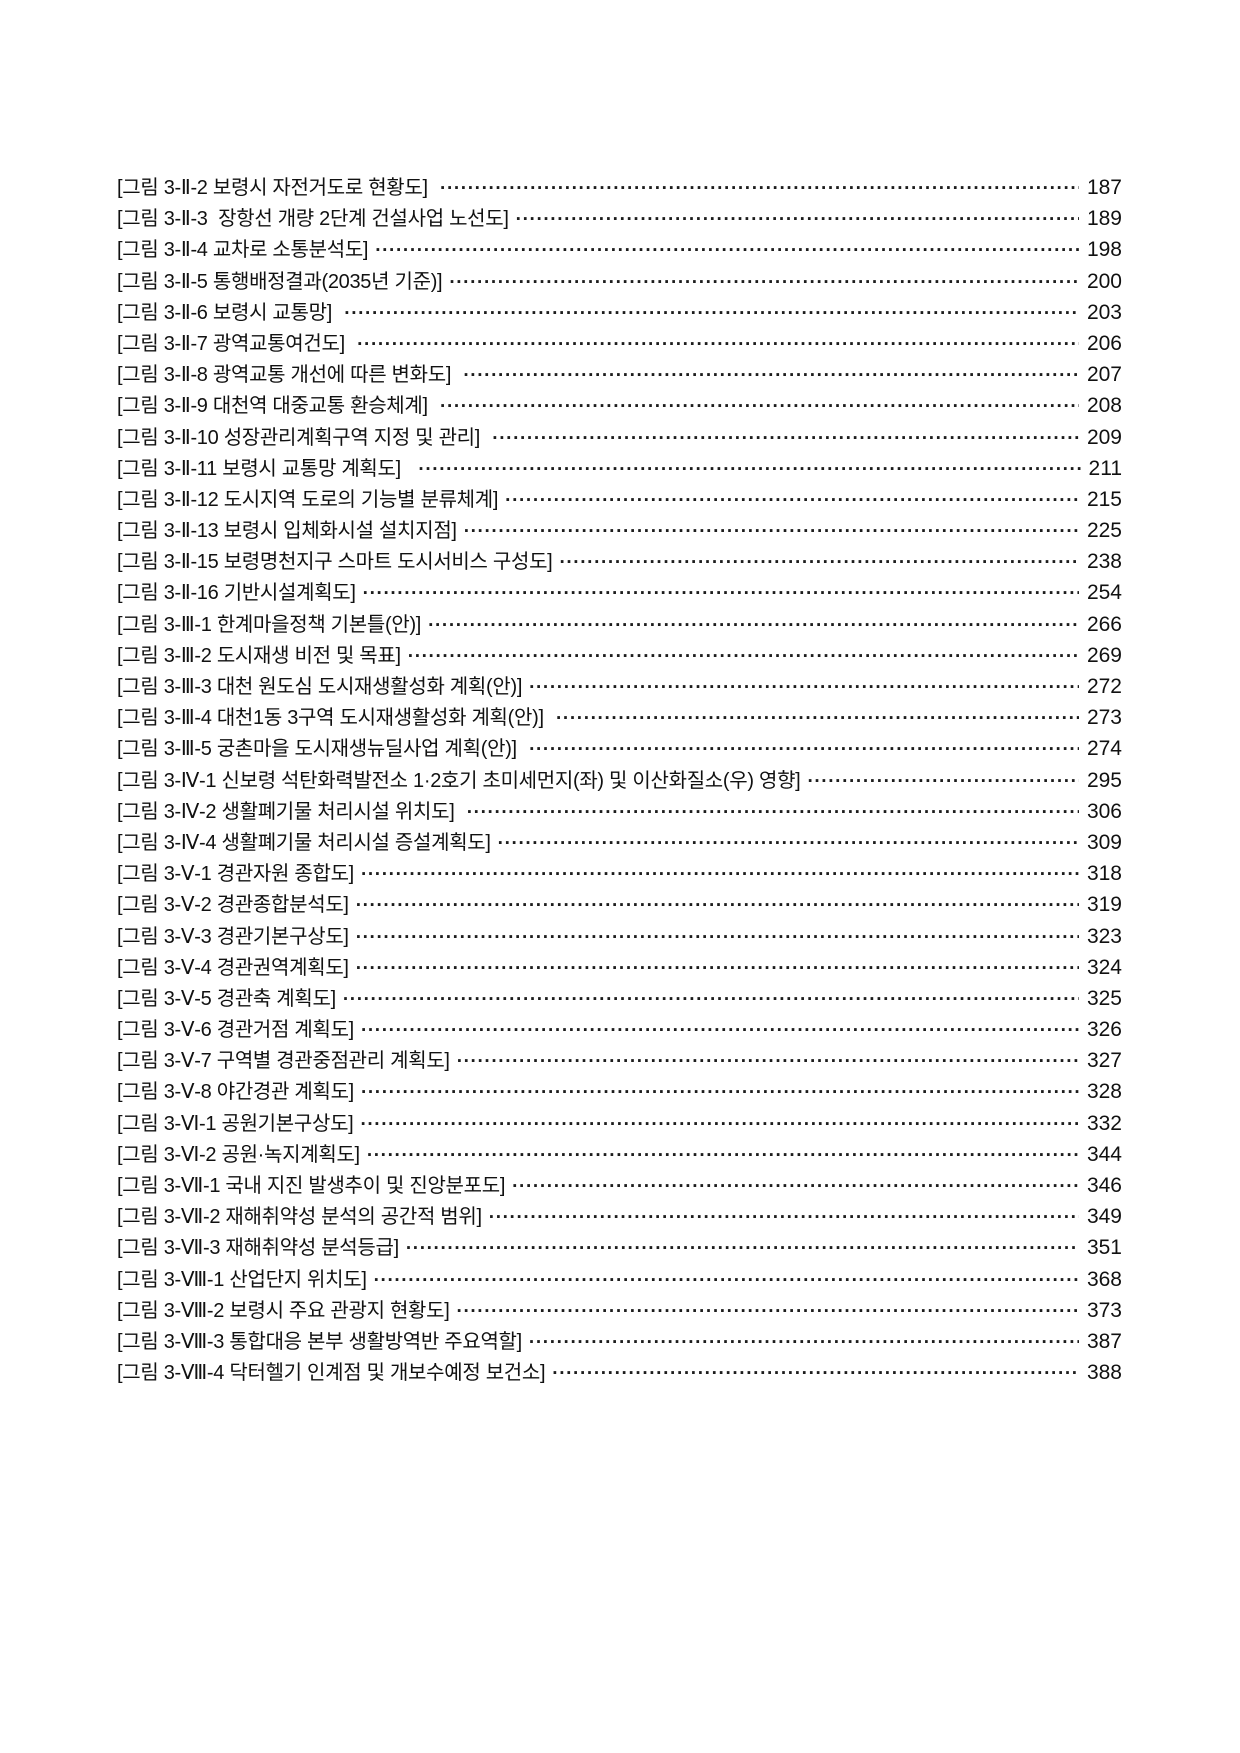 The width and height of the screenshot is (1240, 1753). What do you see at coordinates (1104, 1030) in the screenshot?
I see `page-number: 326` at bounding box center [1104, 1030].